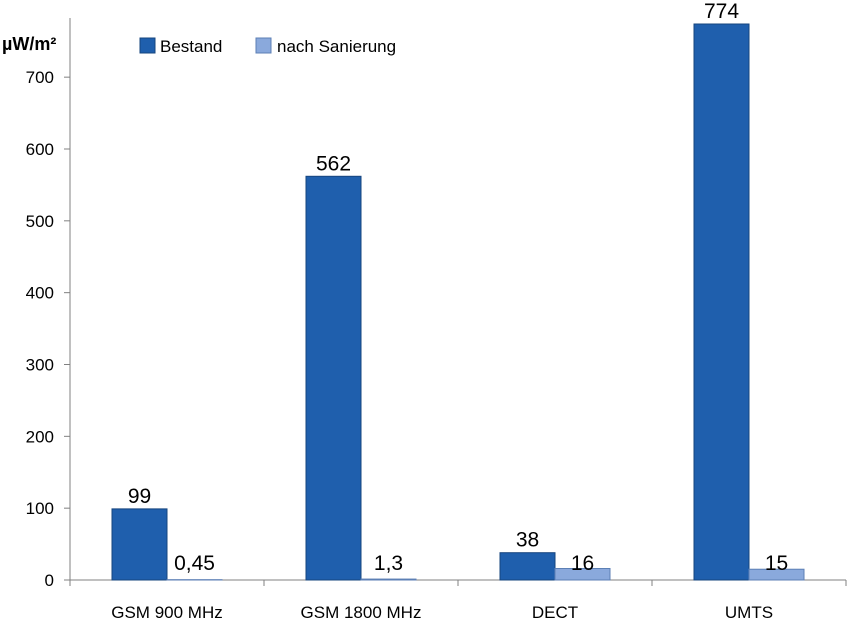  Describe the element at coordinates (442, 612) in the screenshot. I see `category-labels: GSM 900 MHz GSM 1800 MHz DECT UMTS` at that location.